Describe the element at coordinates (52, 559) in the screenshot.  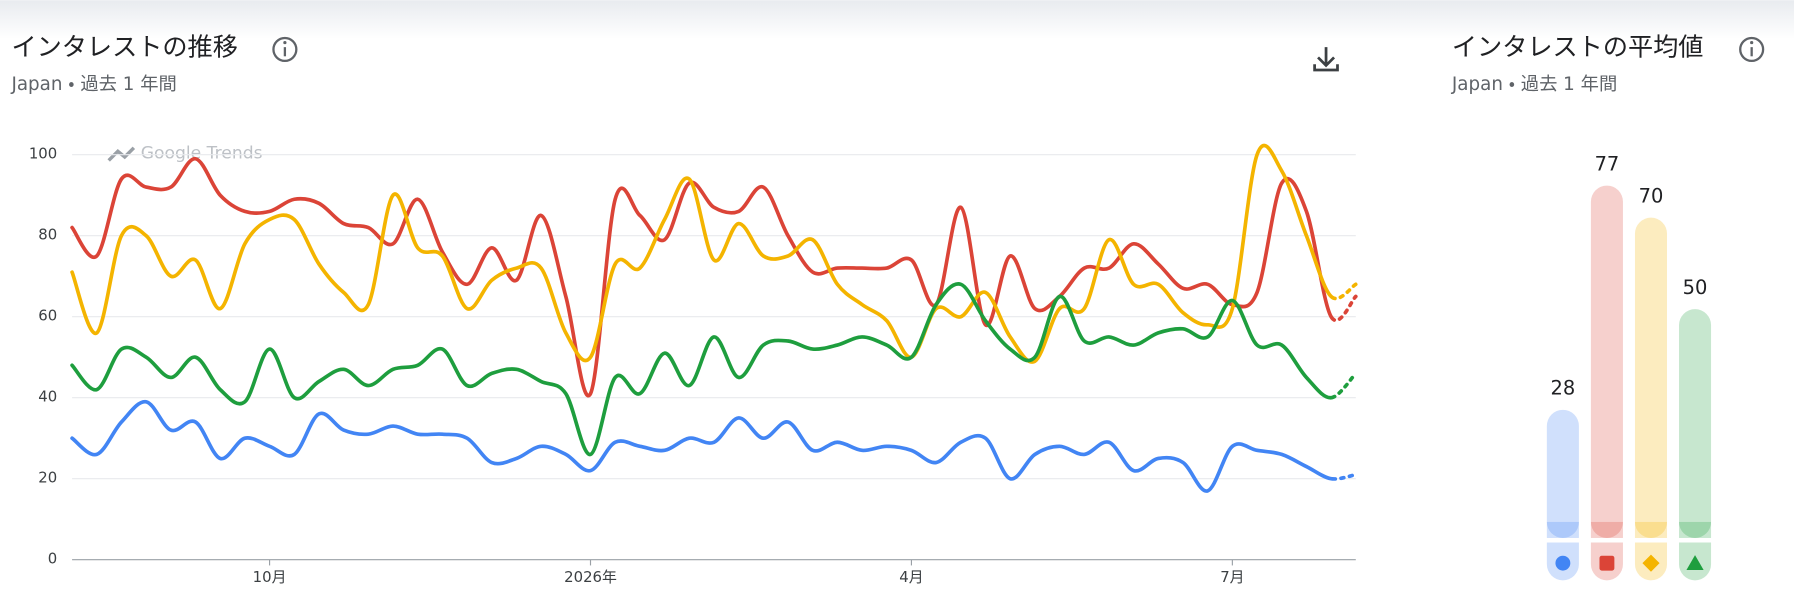
I see `y-tick-label: 0` at that location.